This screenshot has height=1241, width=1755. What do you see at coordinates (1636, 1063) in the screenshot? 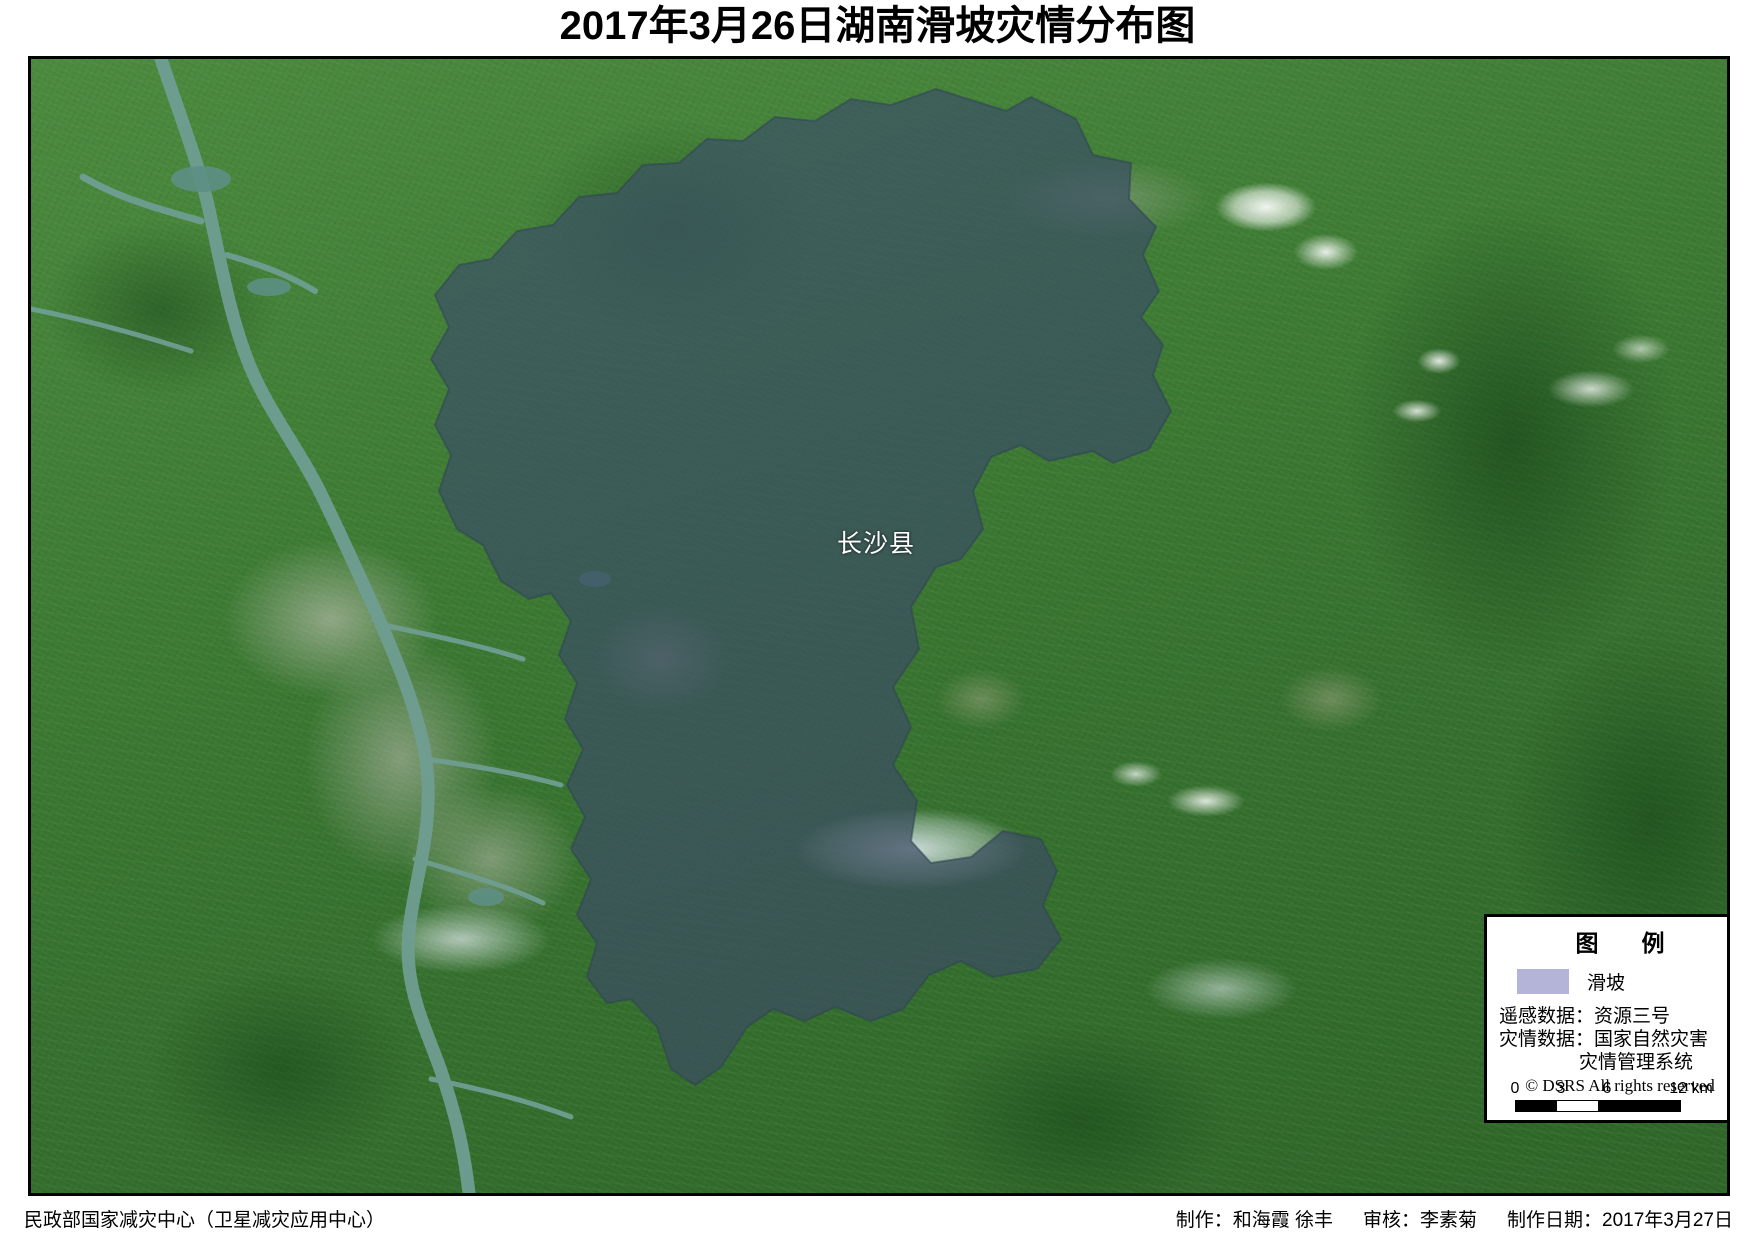
I see `legend-source-disaster-cont: 灾情管理系统` at bounding box center [1636, 1063].